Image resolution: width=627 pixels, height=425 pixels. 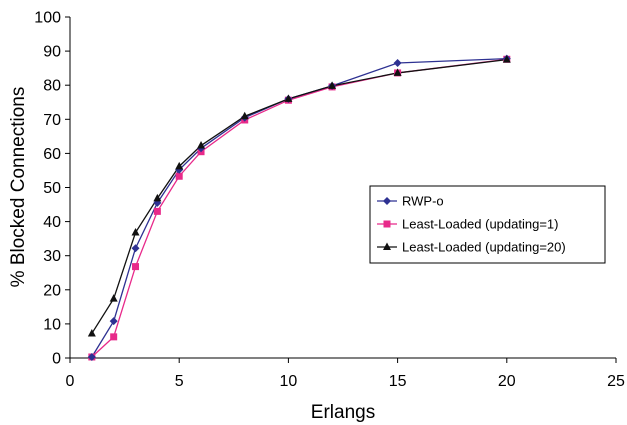 I want to click on legend-label-3: Least-Loaded (updating=20), so click(x=484, y=247).